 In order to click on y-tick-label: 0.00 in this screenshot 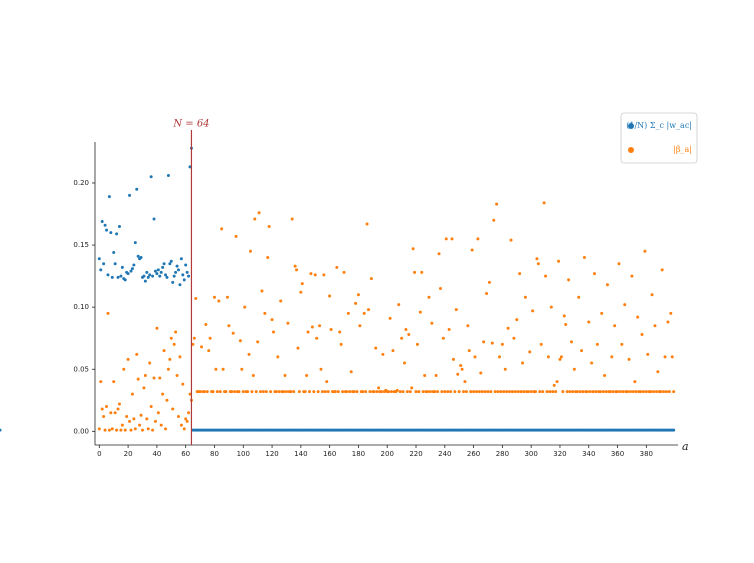, I will do `click(81, 431)`.